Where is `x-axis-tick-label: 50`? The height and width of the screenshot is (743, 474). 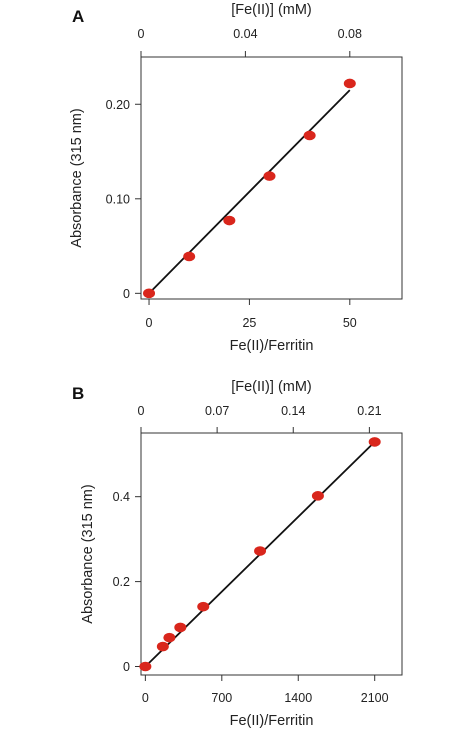 x-axis-tick-label: 50 is located at coordinates (350, 323).